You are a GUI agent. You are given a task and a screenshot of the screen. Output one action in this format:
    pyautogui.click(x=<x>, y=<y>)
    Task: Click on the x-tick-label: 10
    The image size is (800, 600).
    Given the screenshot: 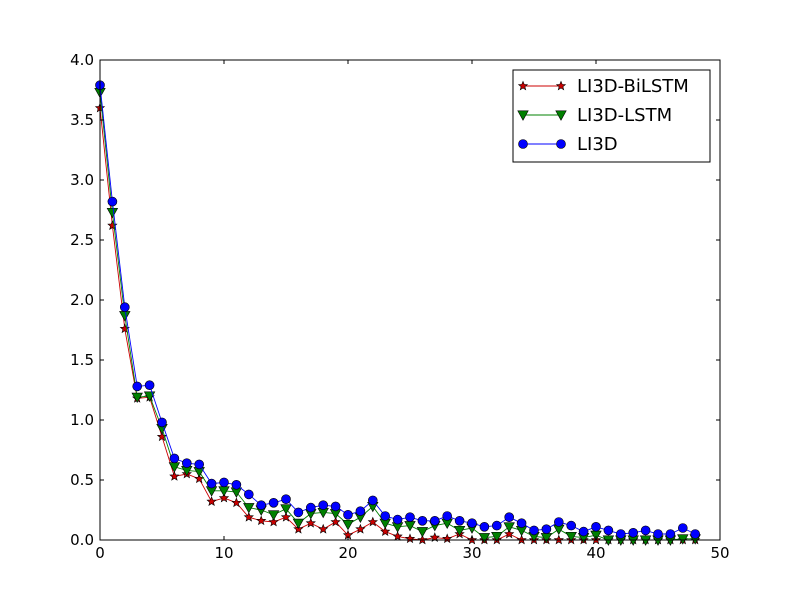 What is the action you would take?
    pyautogui.click(x=223, y=553)
    